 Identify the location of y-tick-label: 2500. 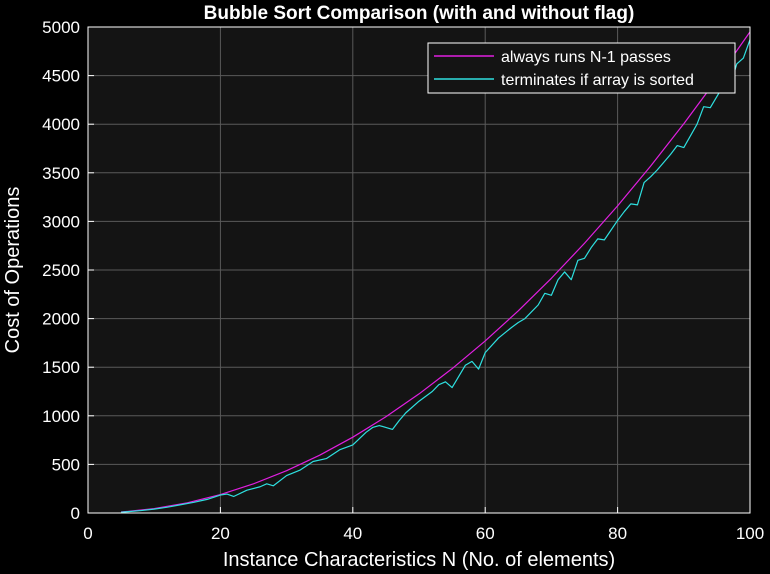
(61, 270).